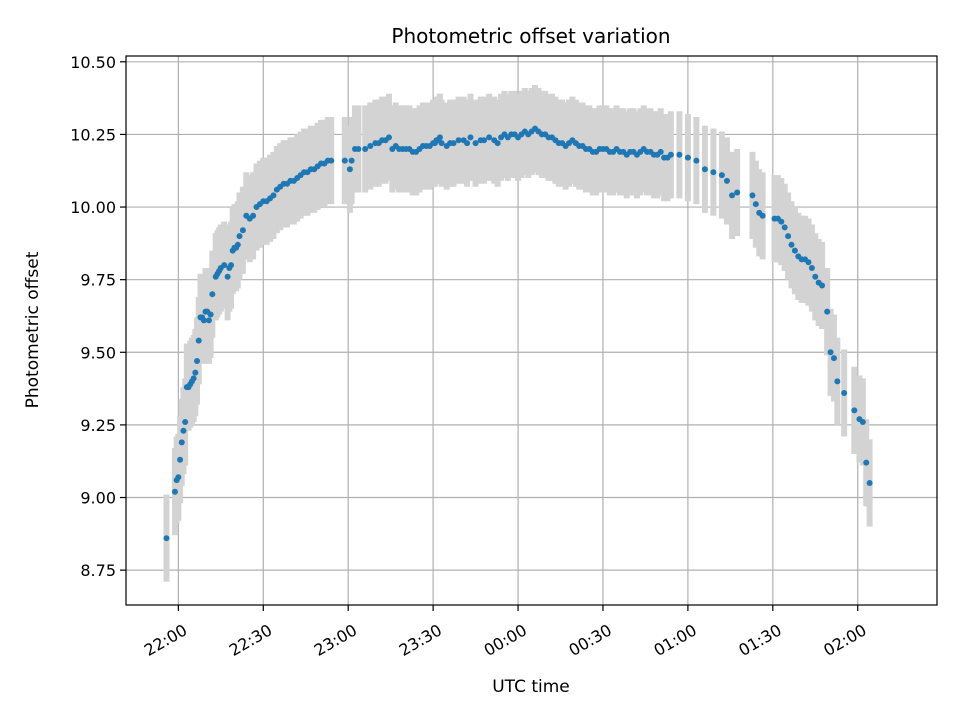  Describe the element at coordinates (98, 316) in the screenshot. I see `y-axis-ticks: 8.75 9.00 9.25 9.50 9.75 10.00 10.25 10.50` at that location.